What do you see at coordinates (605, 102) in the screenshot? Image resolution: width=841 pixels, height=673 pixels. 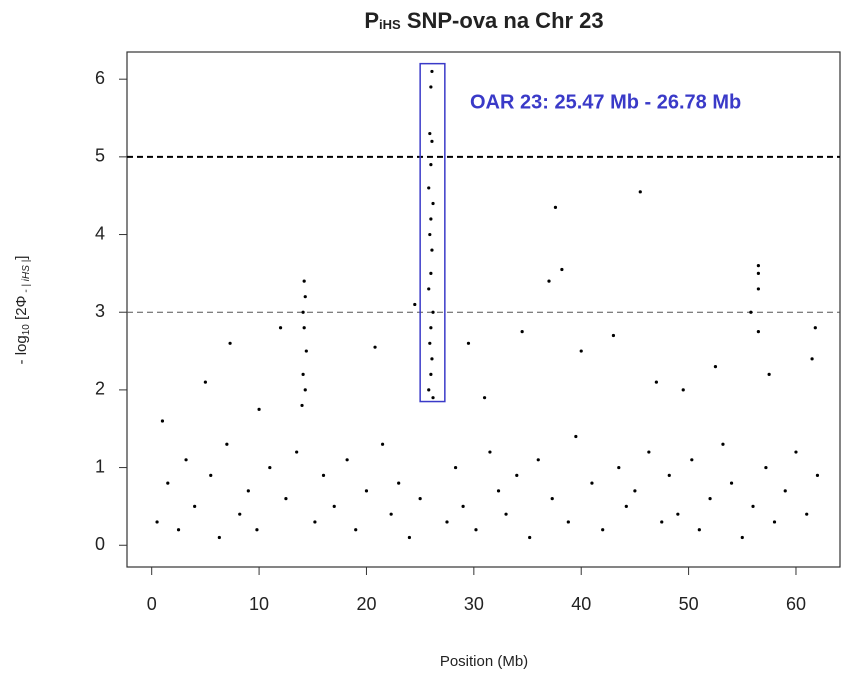 I see `annotation: OAR 23: 25.47 Mb - 26.78 Mb` at bounding box center [605, 102].